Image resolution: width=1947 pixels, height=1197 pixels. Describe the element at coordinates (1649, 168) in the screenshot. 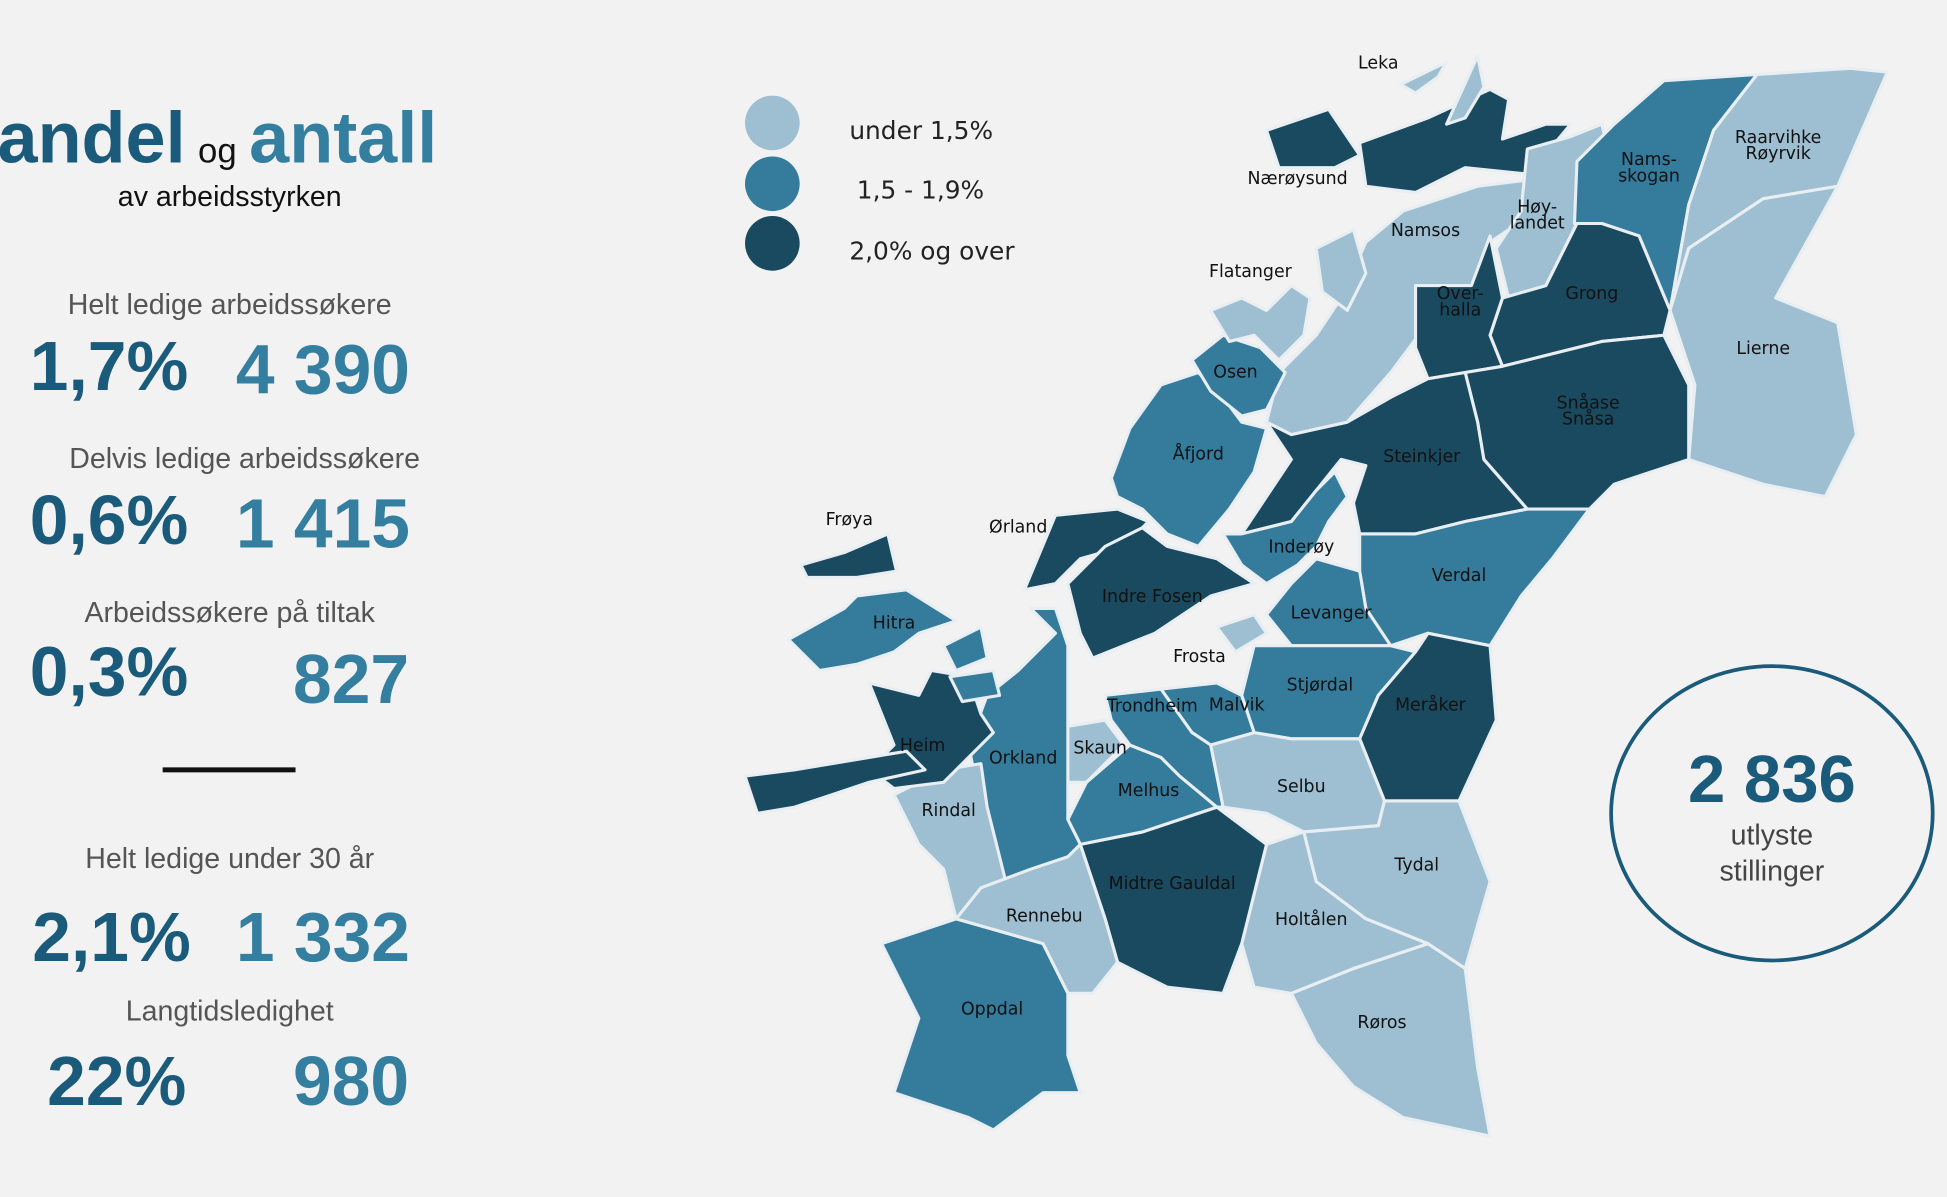

I see `municipality-label: Nams-skogan` at that location.